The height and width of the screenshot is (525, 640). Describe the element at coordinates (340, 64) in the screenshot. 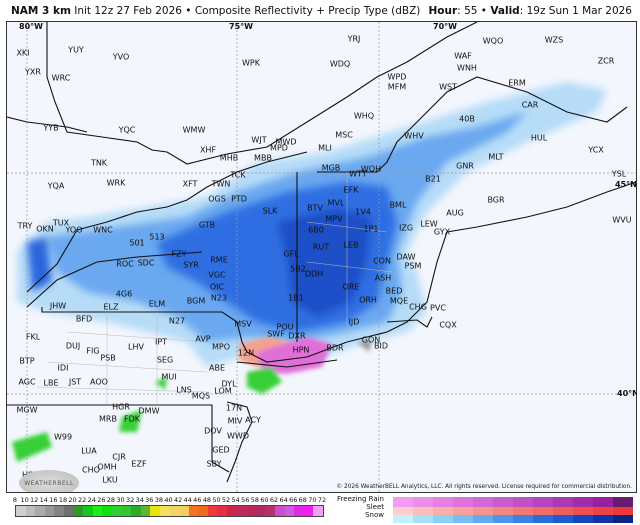

I see `station-label: WDQ` at that location.